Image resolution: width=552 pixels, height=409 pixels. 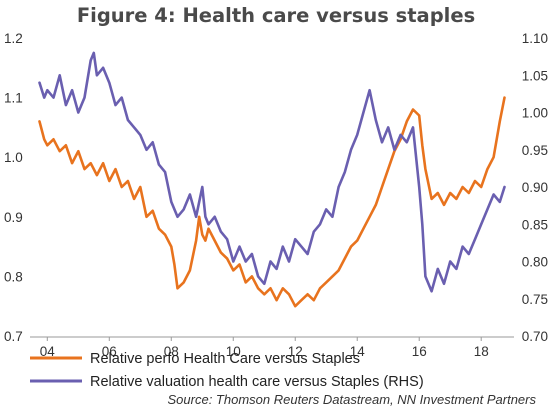 What do you see at coordinates (481, 351) in the screenshot?
I see `x-tick-label: 18` at bounding box center [481, 351].